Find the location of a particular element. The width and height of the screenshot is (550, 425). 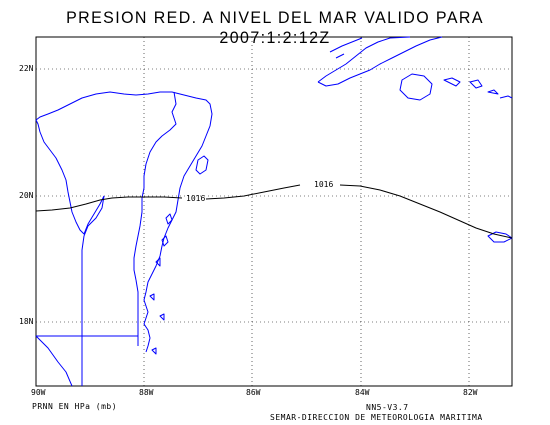

lon-label-90w: 90W is located at coordinates (38, 392).